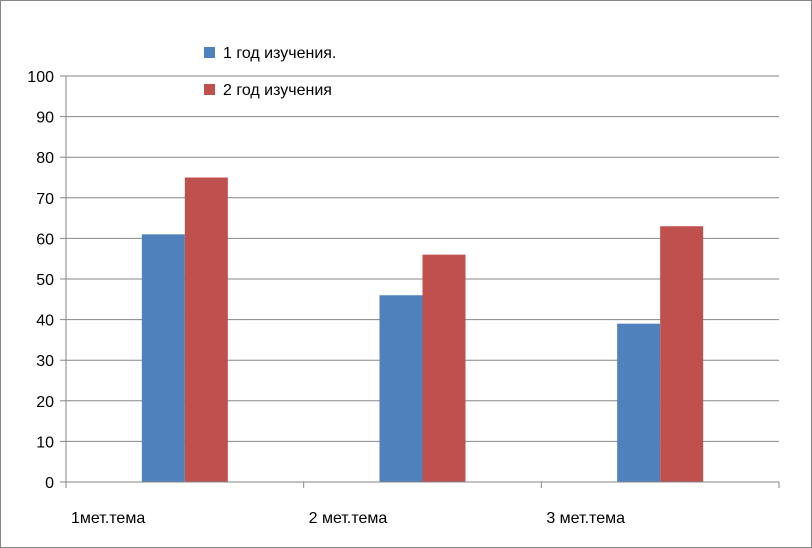 This screenshot has height=548, width=812. What do you see at coordinates (49, 483) in the screenshot?
I see `y-tick-label: 0` at bounding box center [49, 483].